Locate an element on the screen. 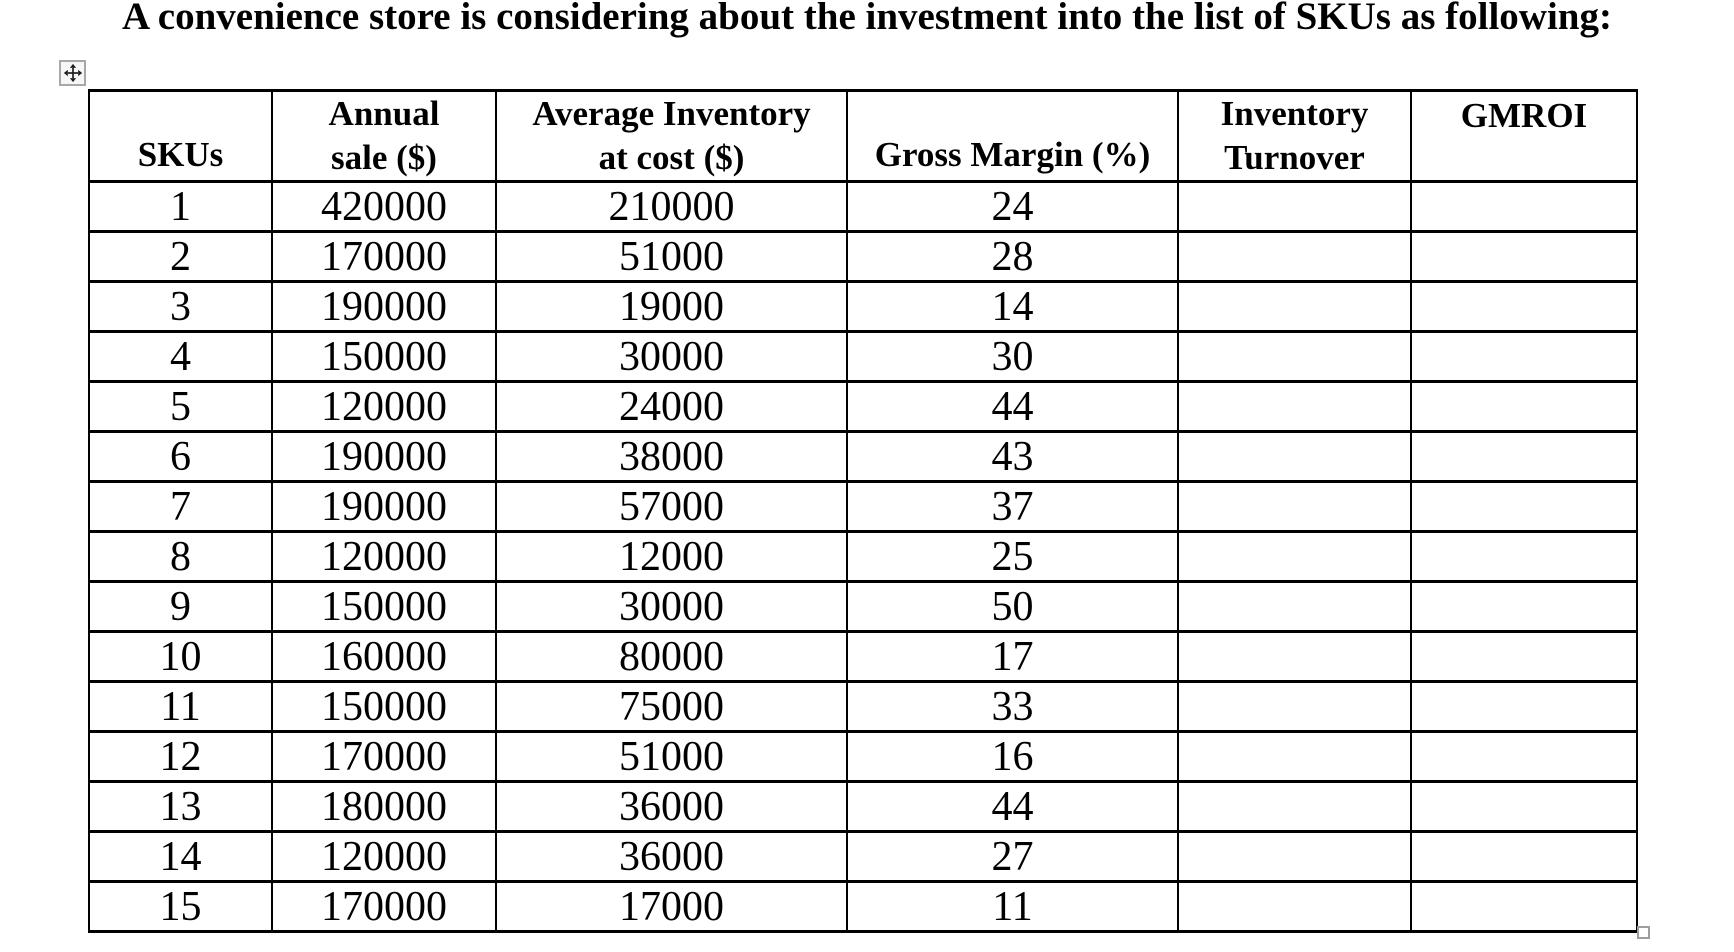  column-header-gmroi: GMROI is located at coordinates (1524, 136).